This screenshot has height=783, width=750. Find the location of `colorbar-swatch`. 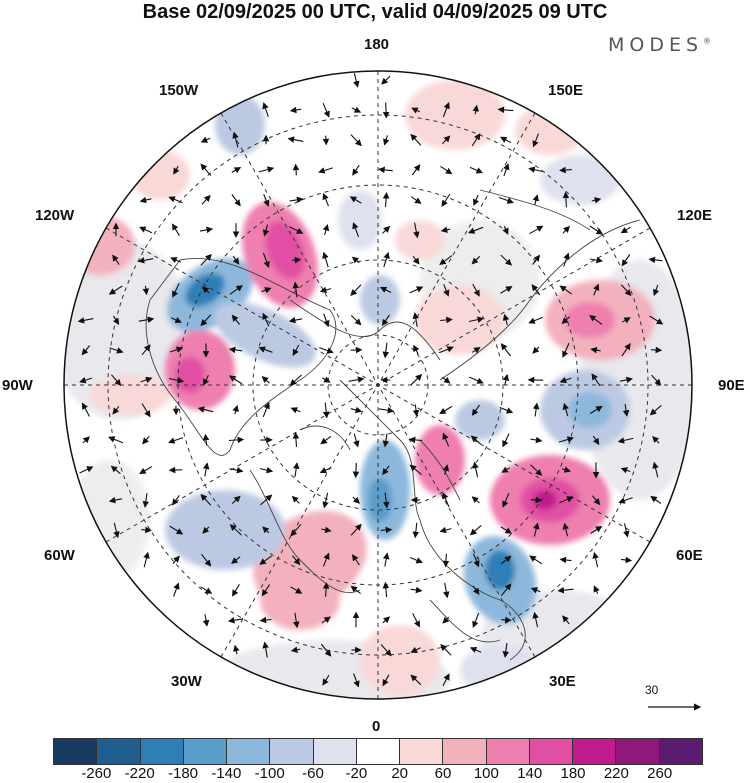

colorbar-swatch is located at coordinates (204, 751).